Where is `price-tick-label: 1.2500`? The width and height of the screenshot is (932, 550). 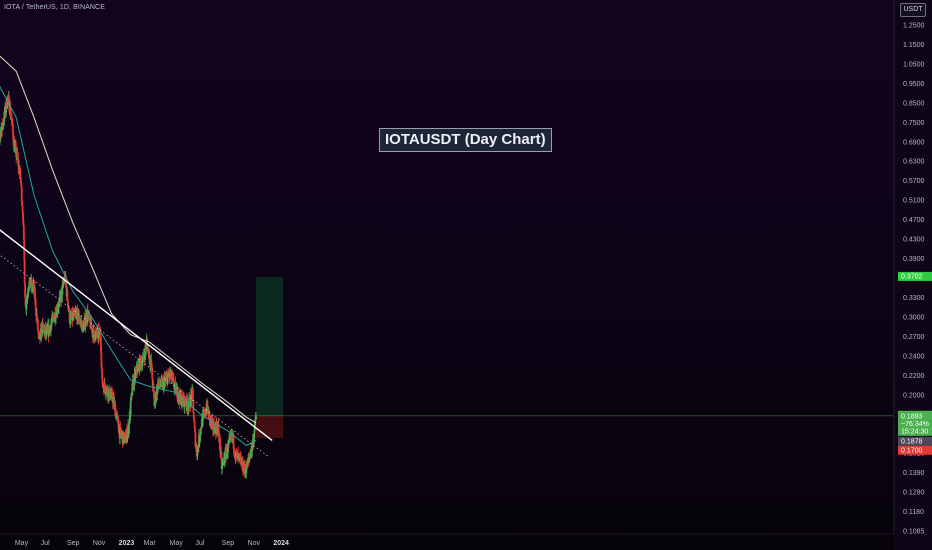 price-tick-label: 1.2500 is located at coordinates (914, 26).